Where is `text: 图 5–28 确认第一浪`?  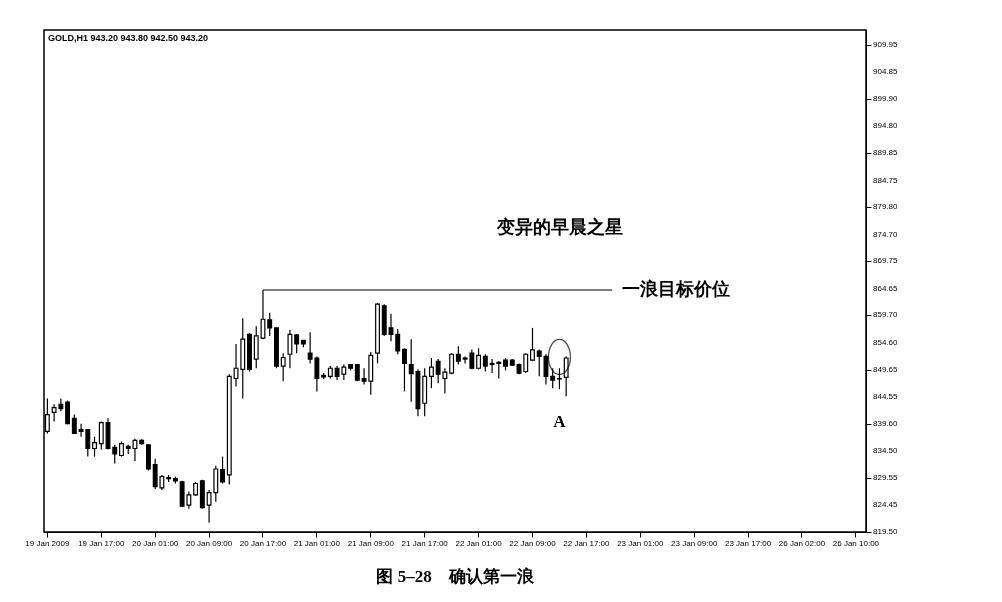
text: 图 5–28 确认第一浪 is located at coordinates (455, 576).